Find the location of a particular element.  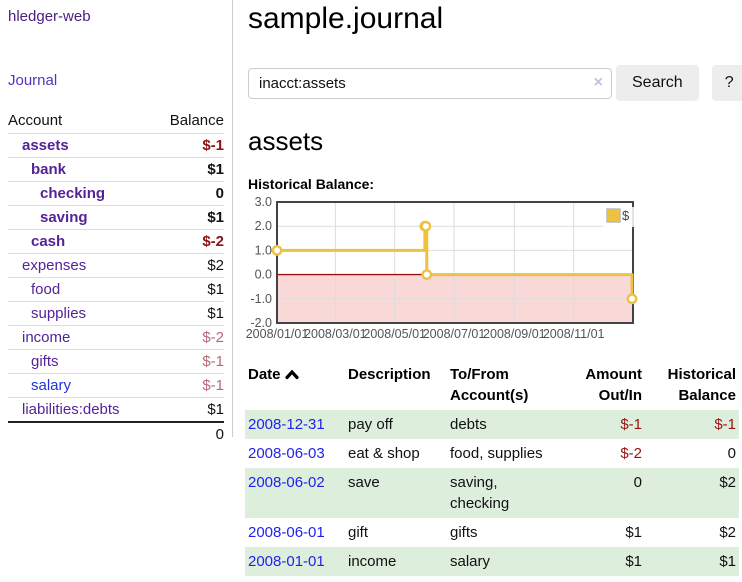

account-row: income $-2 is located at coordinates (116, 337).